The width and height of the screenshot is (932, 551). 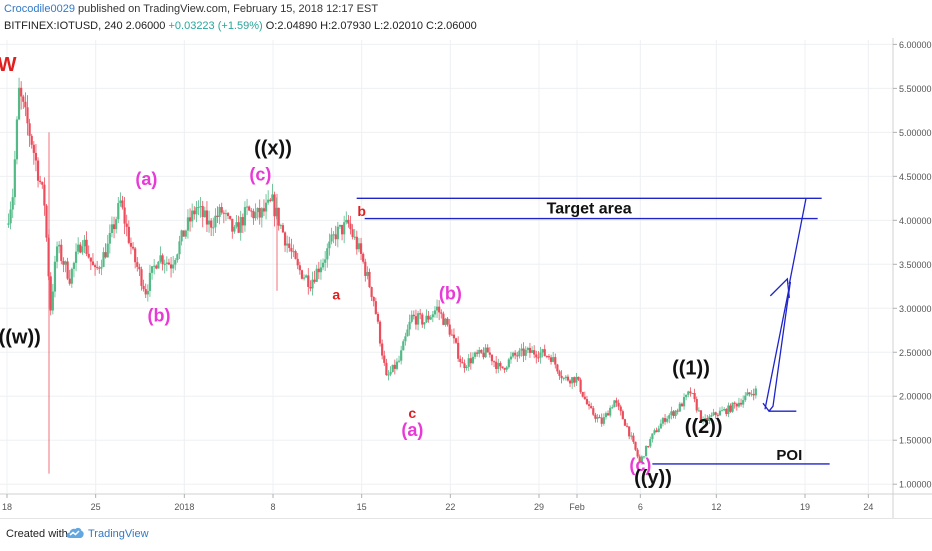 What do you see at coordinates (466, 502) in the screenshot?
I see `time-axis: 18 25 2018 8 15 22 29 Feb 6 12 19 24` at bounding box center [466, 502].